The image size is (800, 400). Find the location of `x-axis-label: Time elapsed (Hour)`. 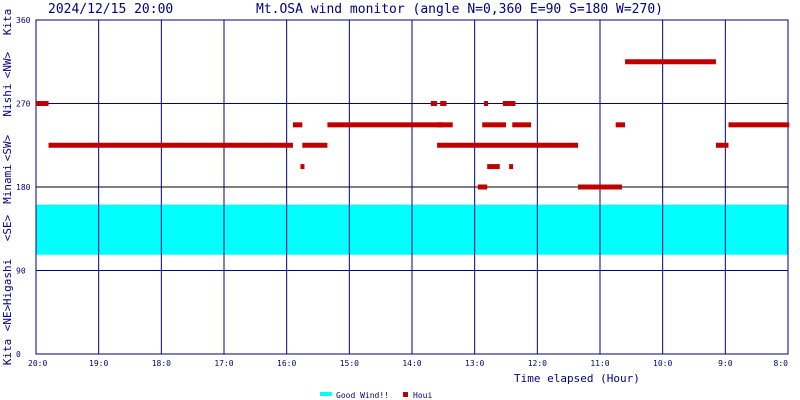

x-axis-label: Time elapsed (Hour) is located at coordinates (577, 378).